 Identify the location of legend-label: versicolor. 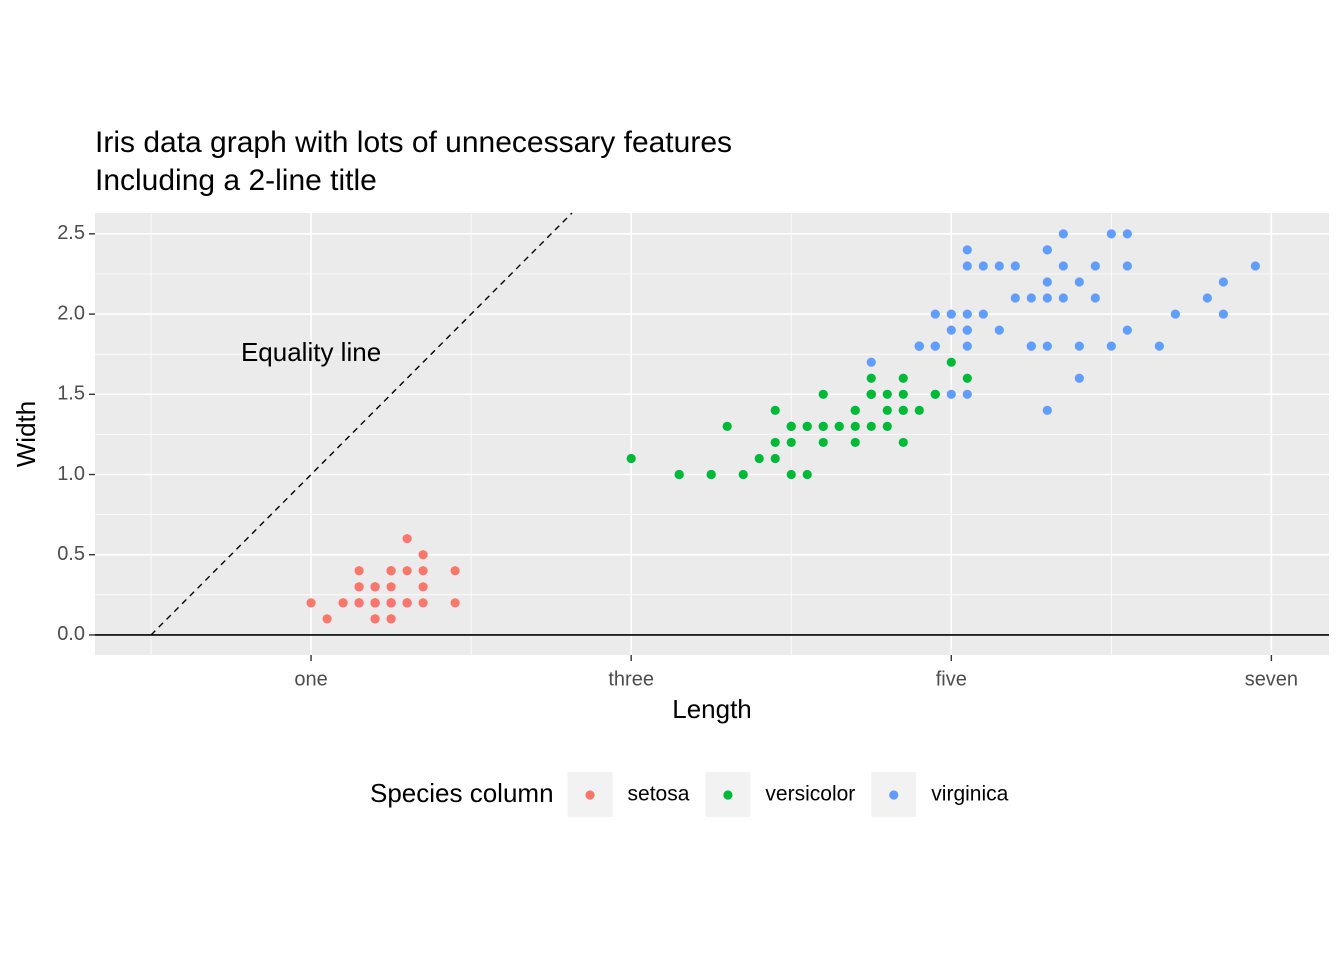
(810, 794).